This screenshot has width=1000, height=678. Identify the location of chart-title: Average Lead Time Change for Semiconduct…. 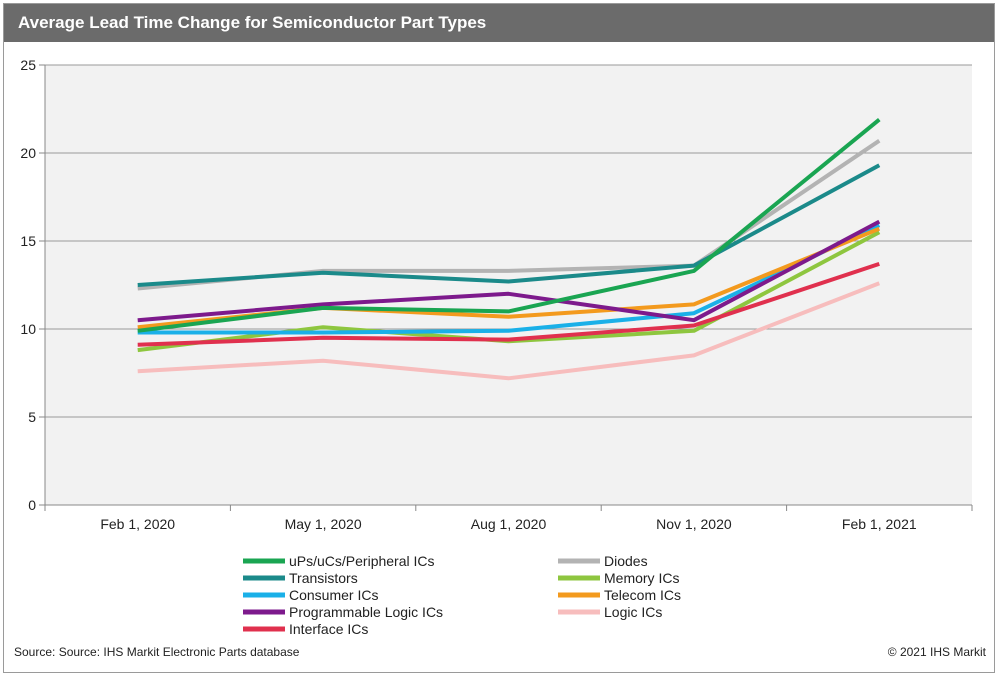
(499, 23).